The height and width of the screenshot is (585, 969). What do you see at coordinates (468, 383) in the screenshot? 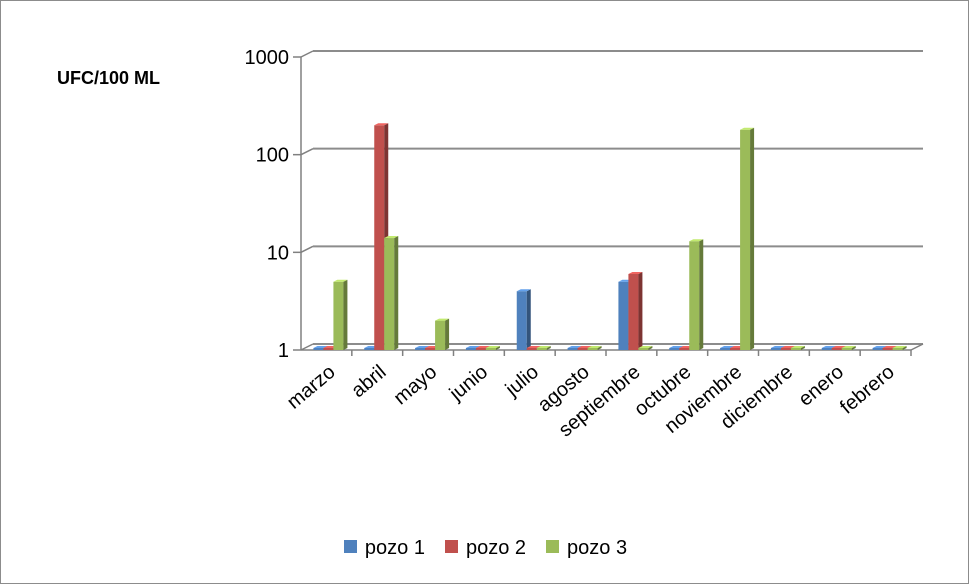
I see `x-tick-label: junio` at bounding box center [468, 383].